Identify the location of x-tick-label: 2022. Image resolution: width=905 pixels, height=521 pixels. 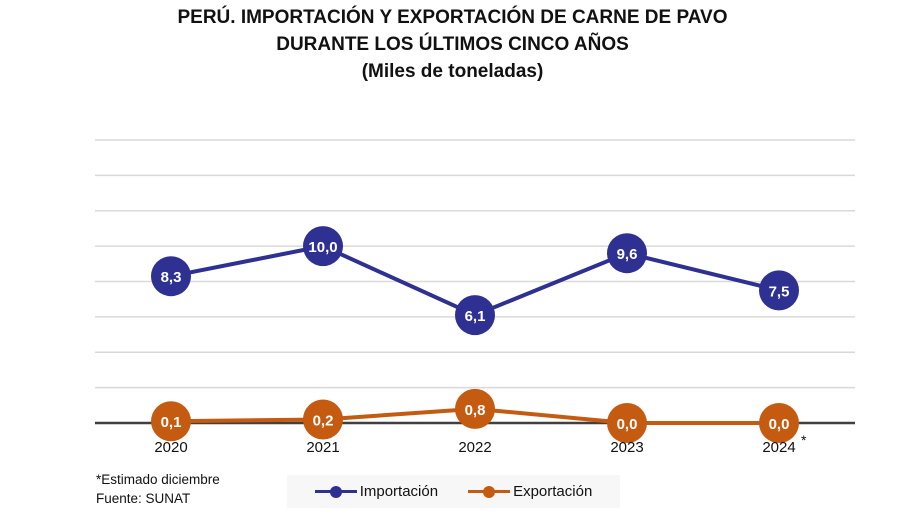
(474, 447).